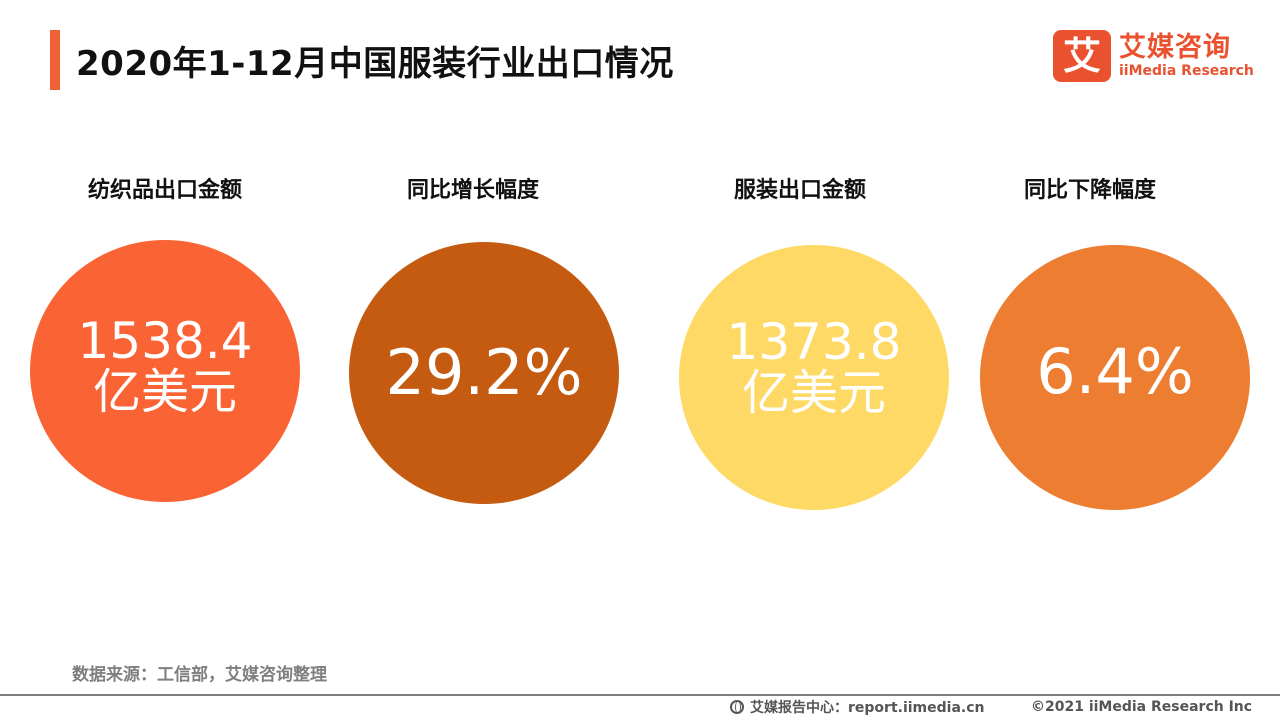 The height and width of the screenshot is (720, 1280). What do you see at coordinates (1186, 71) in the screenshot?
I see `logo-name-en: iiMedia Research` at bounding box center [1186, 71].